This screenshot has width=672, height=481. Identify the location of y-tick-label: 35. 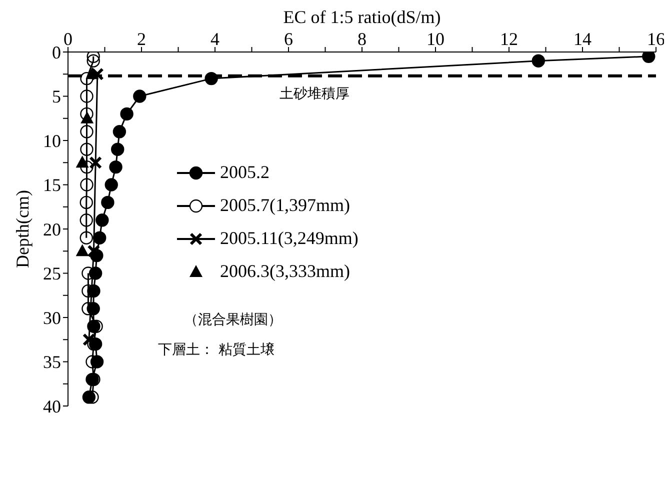
(52, 362).